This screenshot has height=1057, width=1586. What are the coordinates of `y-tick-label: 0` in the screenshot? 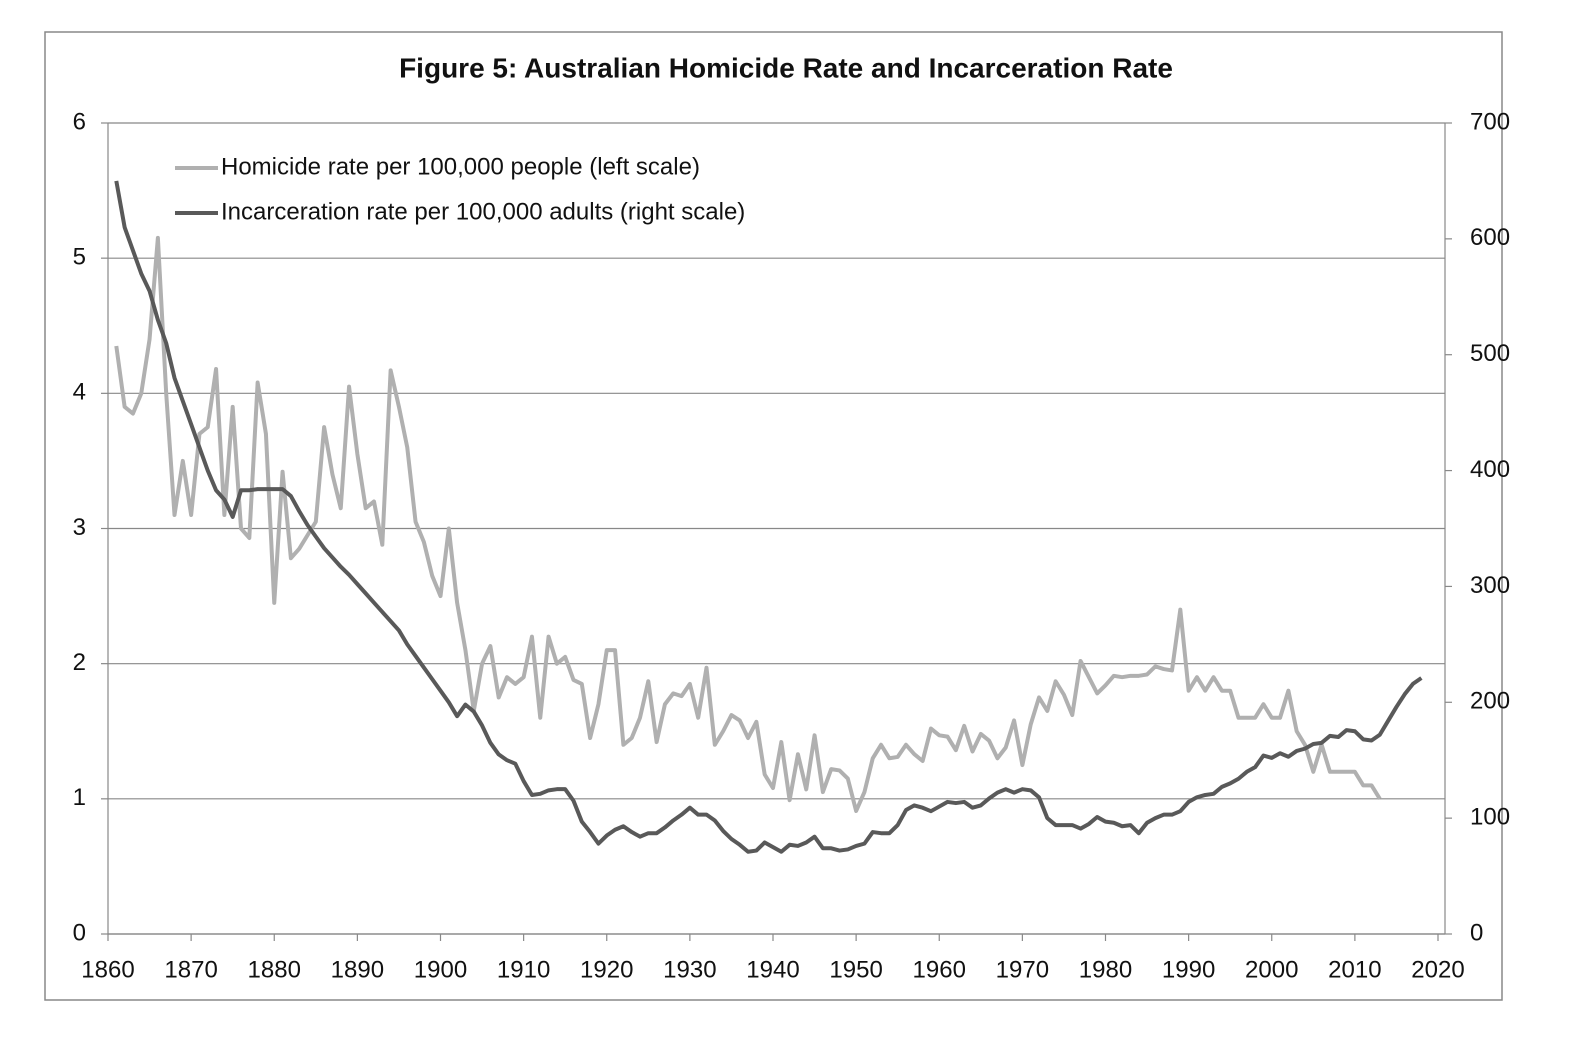 It's located at (79, 932).